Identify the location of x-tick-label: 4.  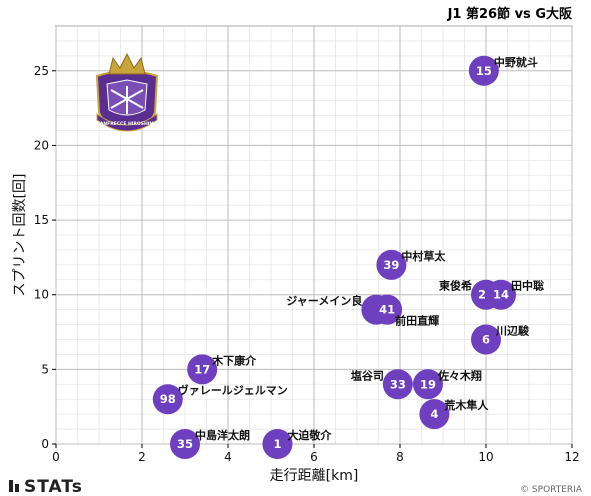
(228, 457).